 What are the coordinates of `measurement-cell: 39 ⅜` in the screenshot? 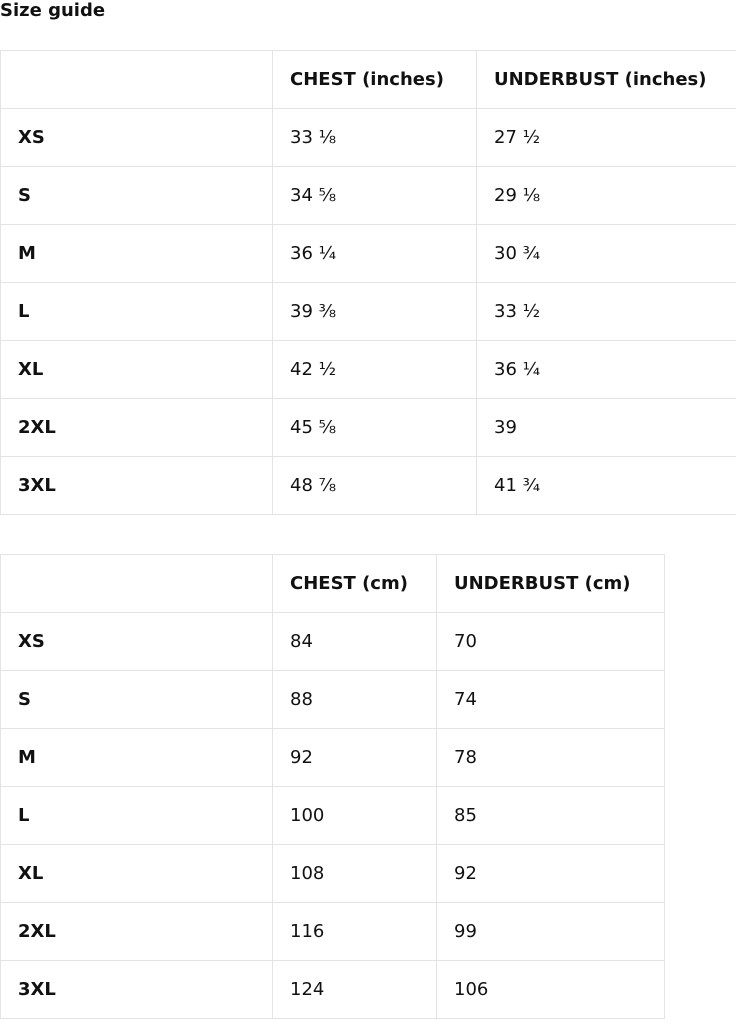 It's located at (374, 311).